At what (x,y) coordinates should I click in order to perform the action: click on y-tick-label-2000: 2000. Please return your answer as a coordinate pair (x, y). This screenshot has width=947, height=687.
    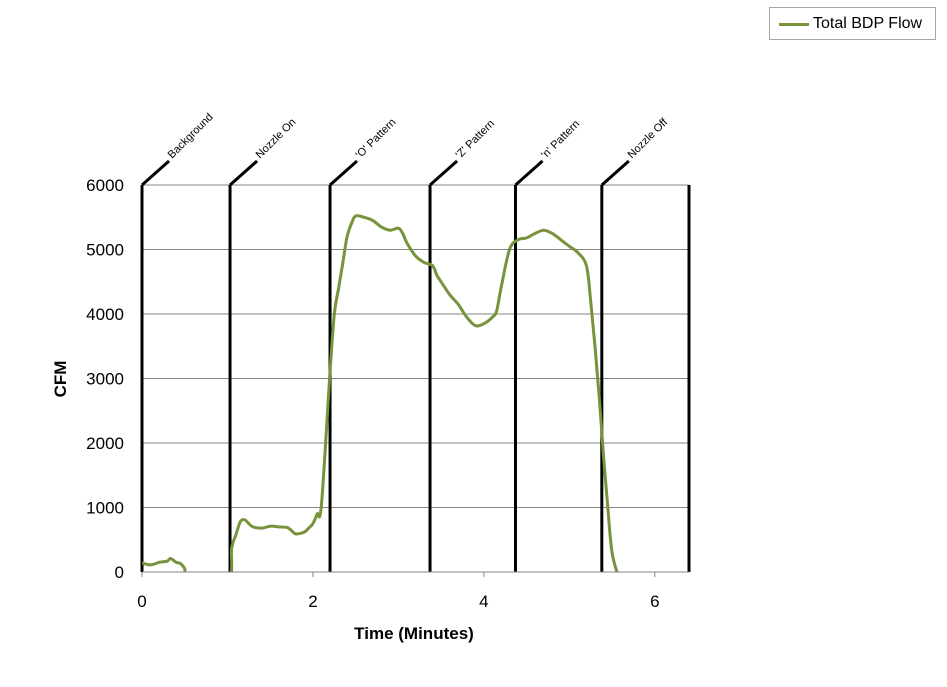
    Looking at the image, I should click on (105, 443).